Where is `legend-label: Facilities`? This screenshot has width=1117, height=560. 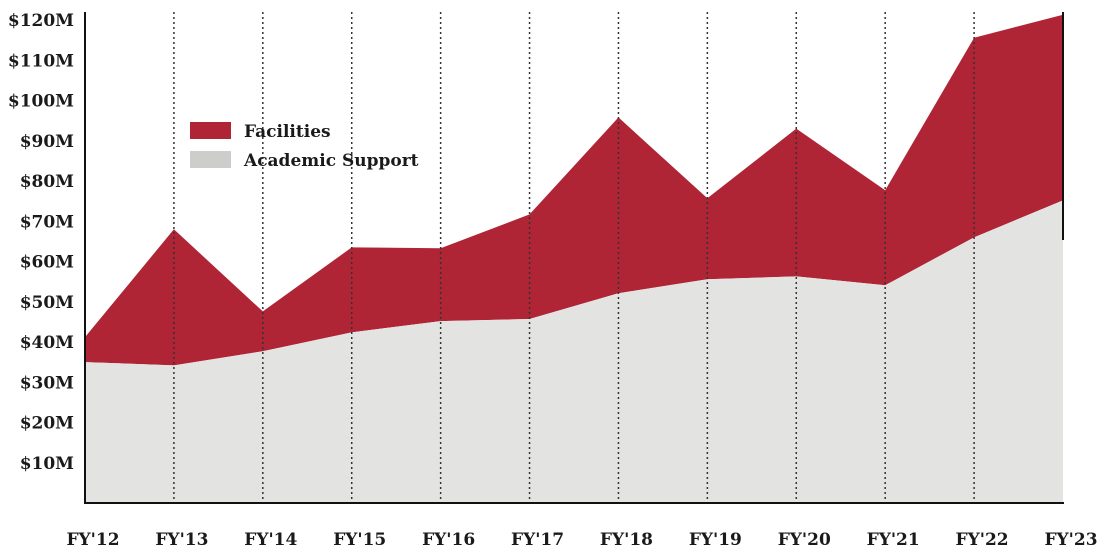
legend-label: Facilities is located at coordinates (287, 132).